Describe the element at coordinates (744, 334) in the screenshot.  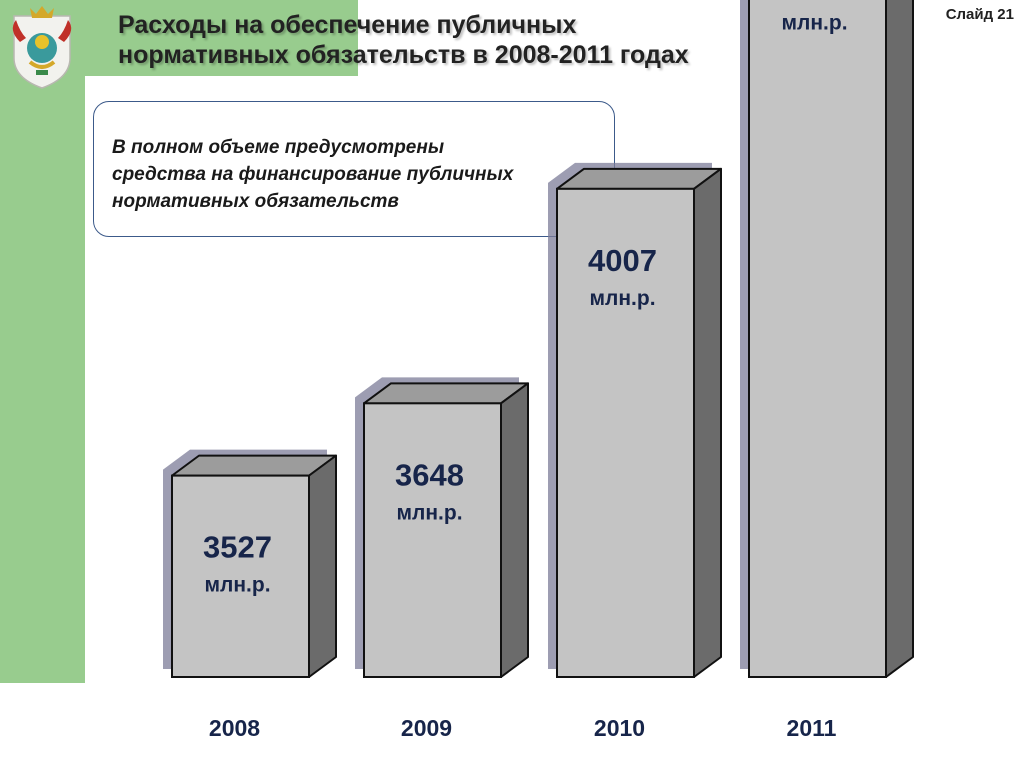
I see `bar-shadow` at that location.